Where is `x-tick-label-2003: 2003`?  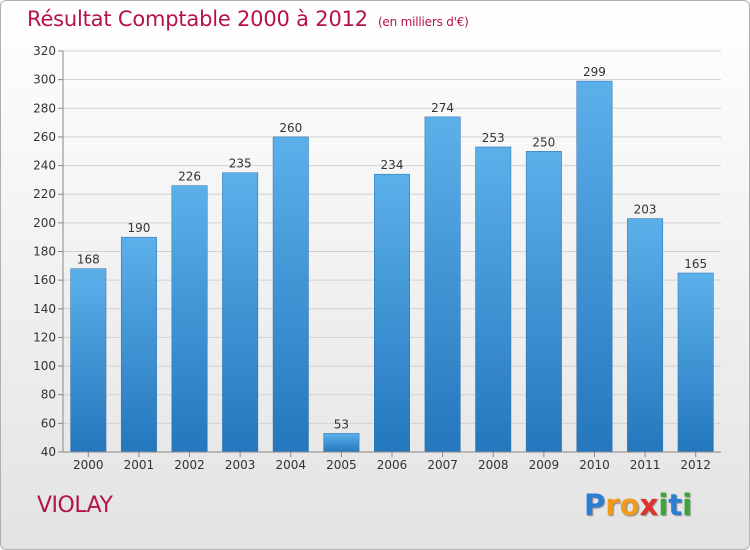
x-tick-label-2003: 2003 is located at coordinates (240, 465).